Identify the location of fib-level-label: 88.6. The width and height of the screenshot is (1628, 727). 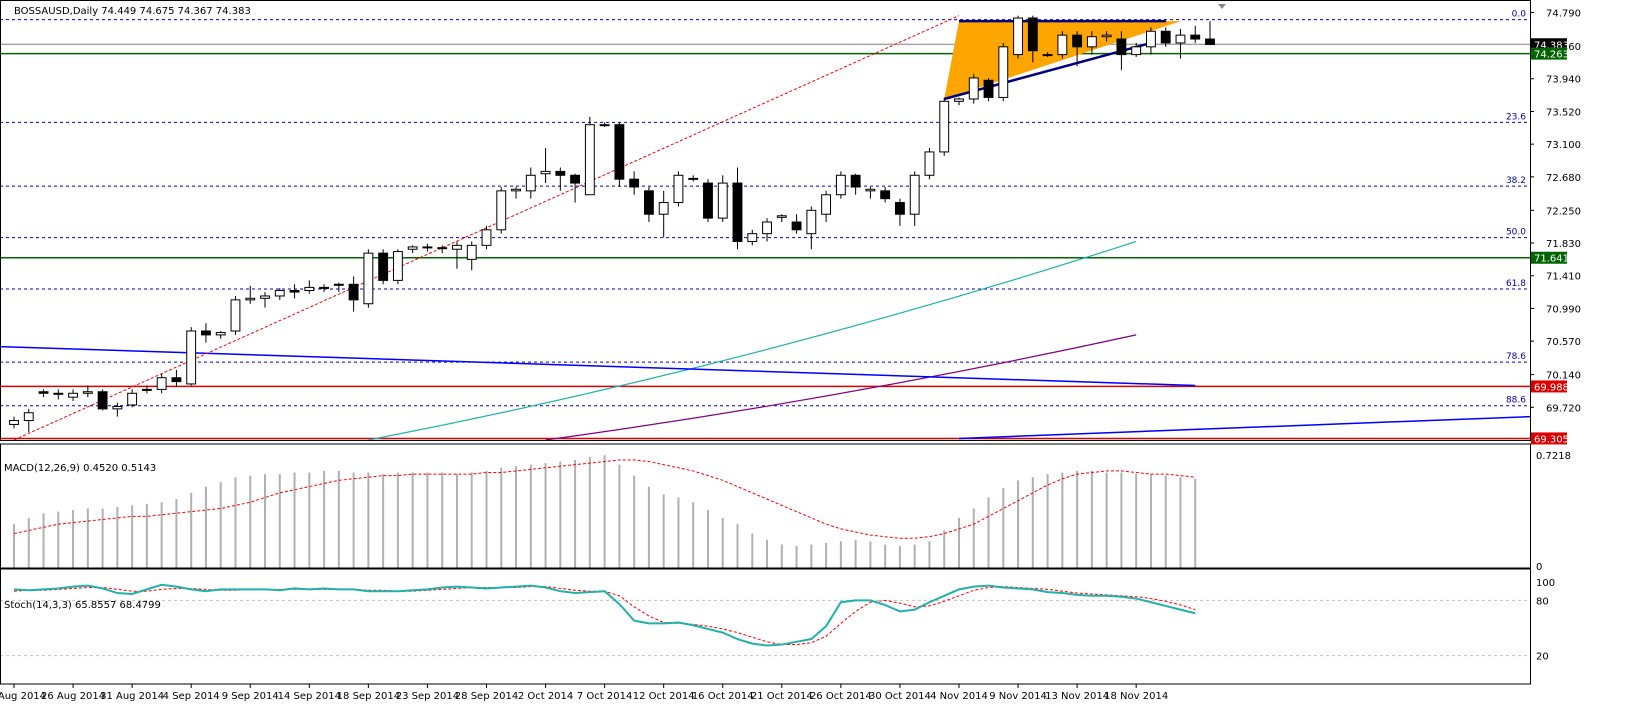
(1516, 401).